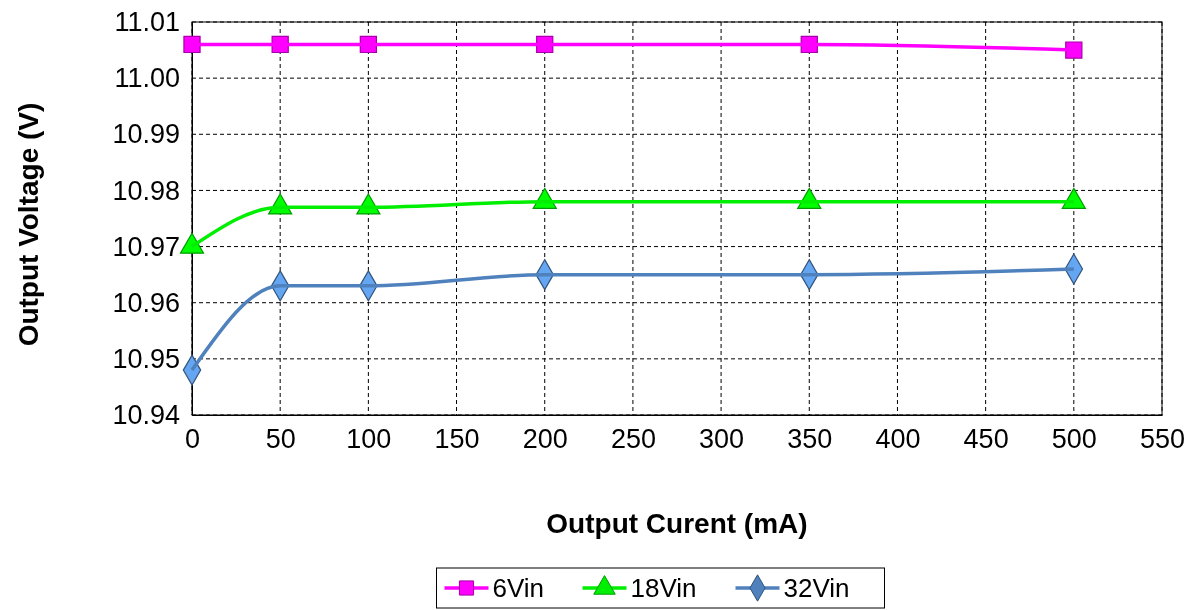 This screenshot has height=610, width=1201. What do you see at coordinates (663, 588) in the screenshot?
I see `legend-label: 18Vin` at bounding box center [663, 588].